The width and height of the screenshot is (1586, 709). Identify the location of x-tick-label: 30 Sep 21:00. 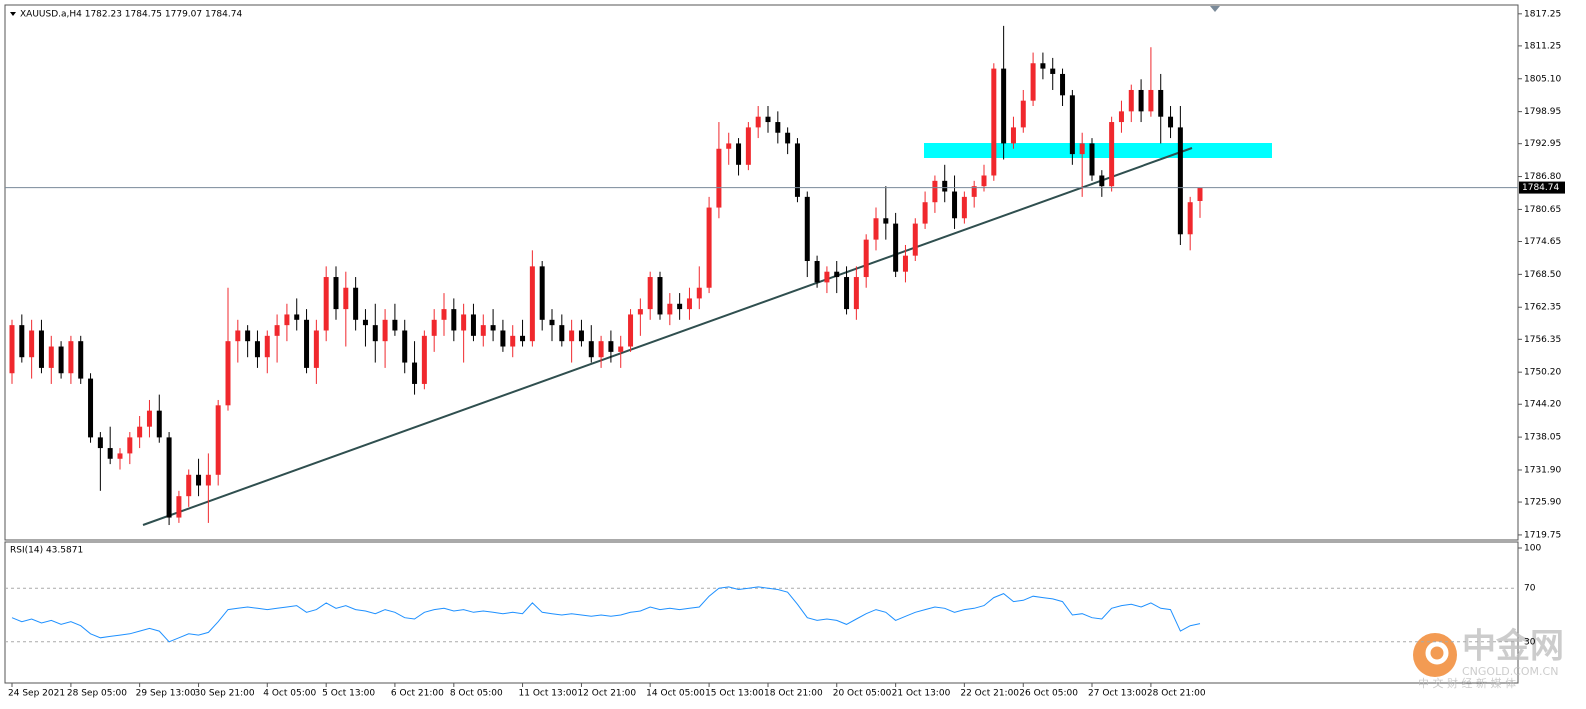
(225, 694).